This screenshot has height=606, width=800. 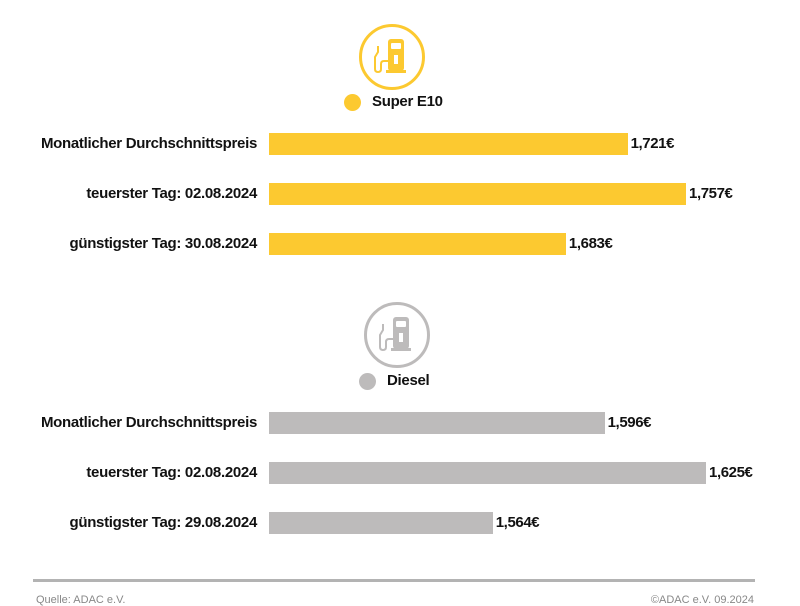 I want to click on footer-source: Quelle: ADAC e.V., so click(x=81, y=600).